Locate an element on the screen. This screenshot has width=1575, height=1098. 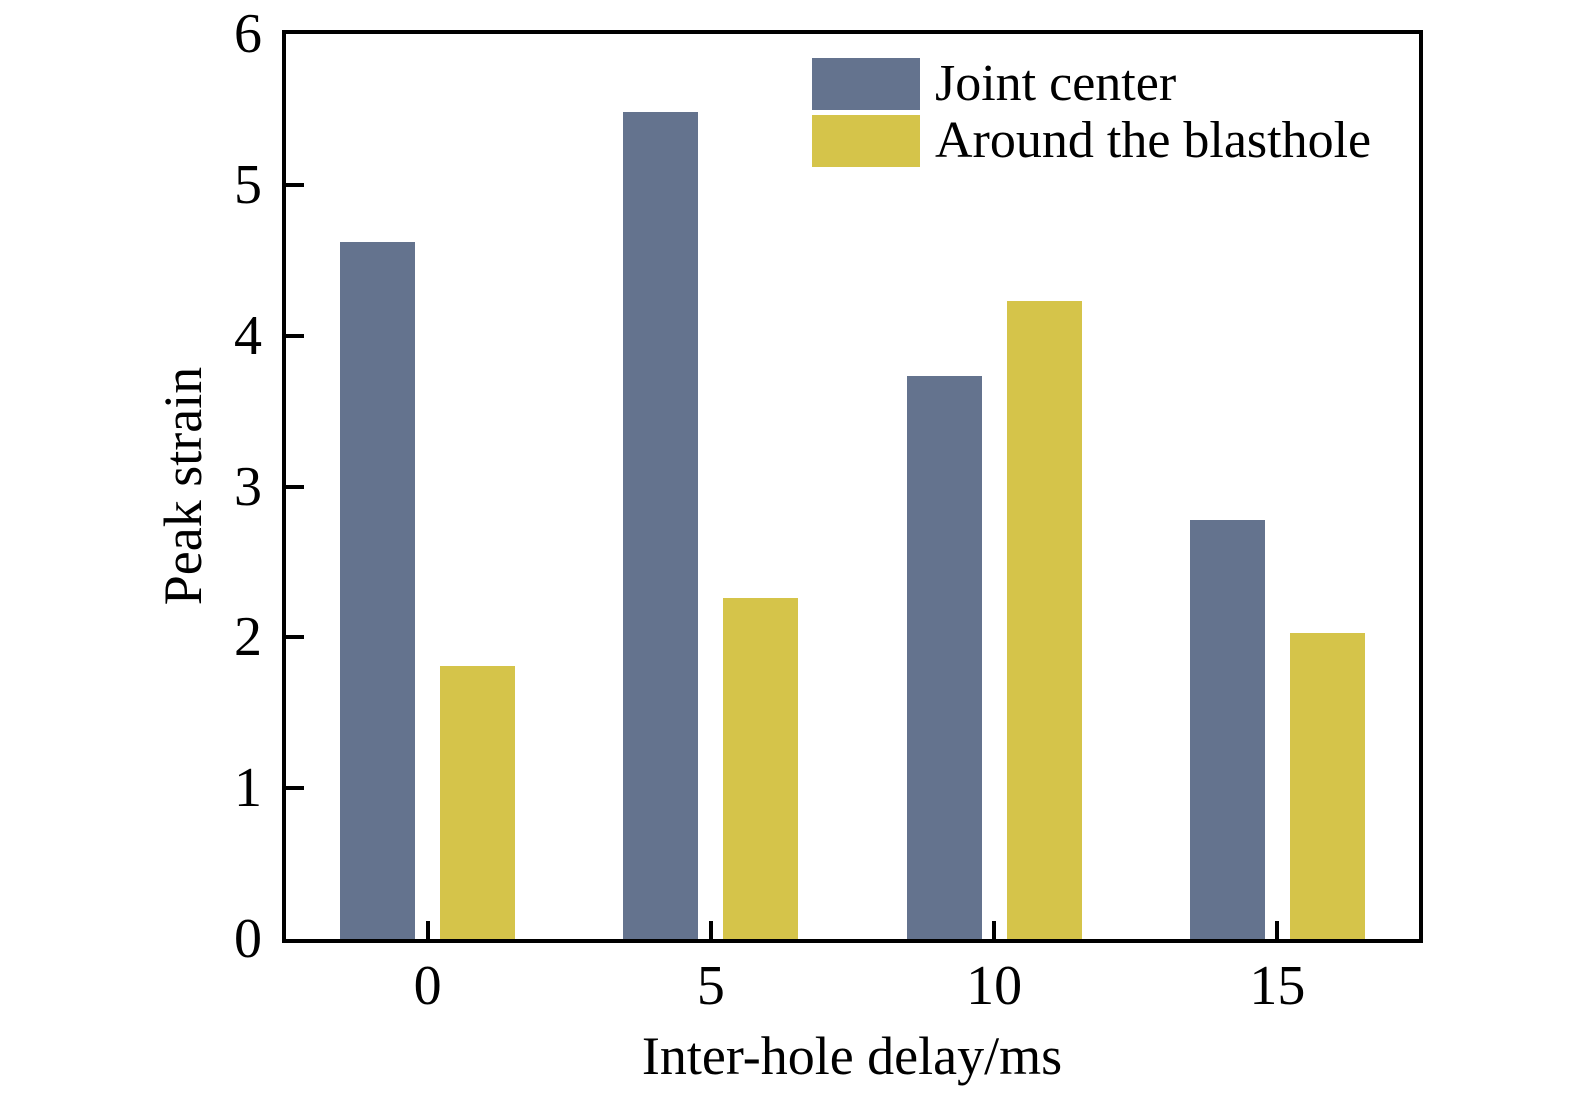
bar-joint-center-10ms is located at coordinates (944, 657).